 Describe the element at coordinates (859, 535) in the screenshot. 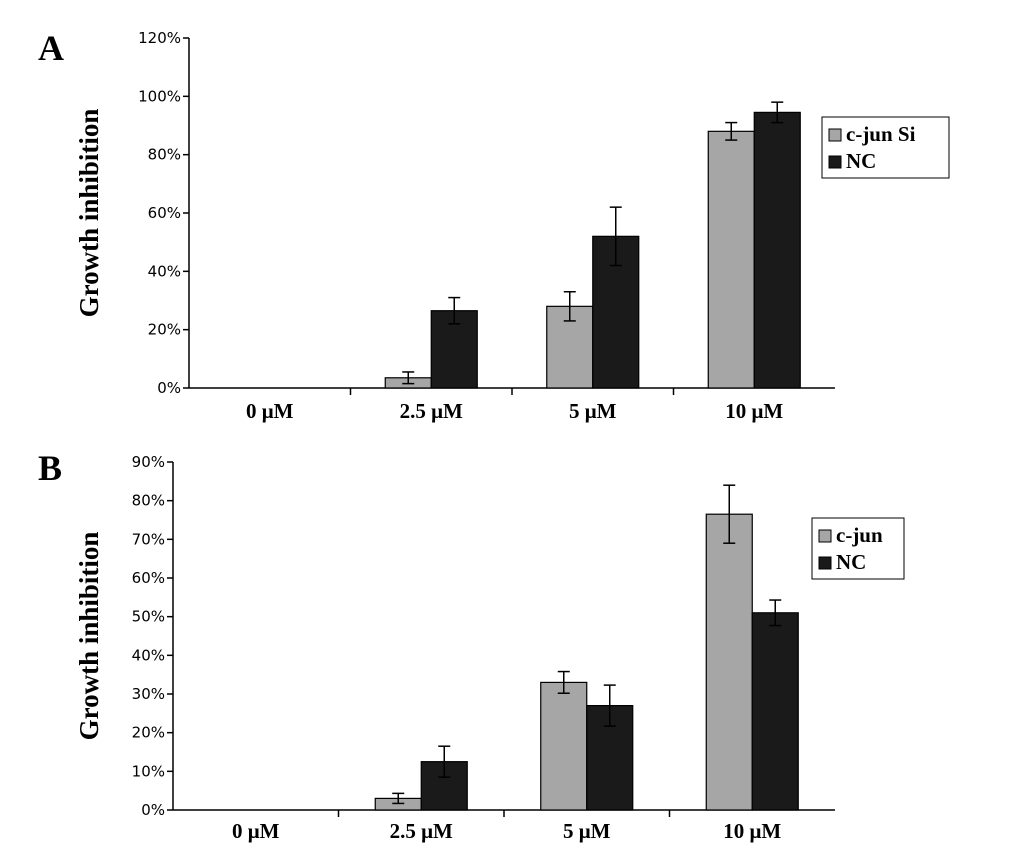

I see `legend-label: c-jun` at that location.